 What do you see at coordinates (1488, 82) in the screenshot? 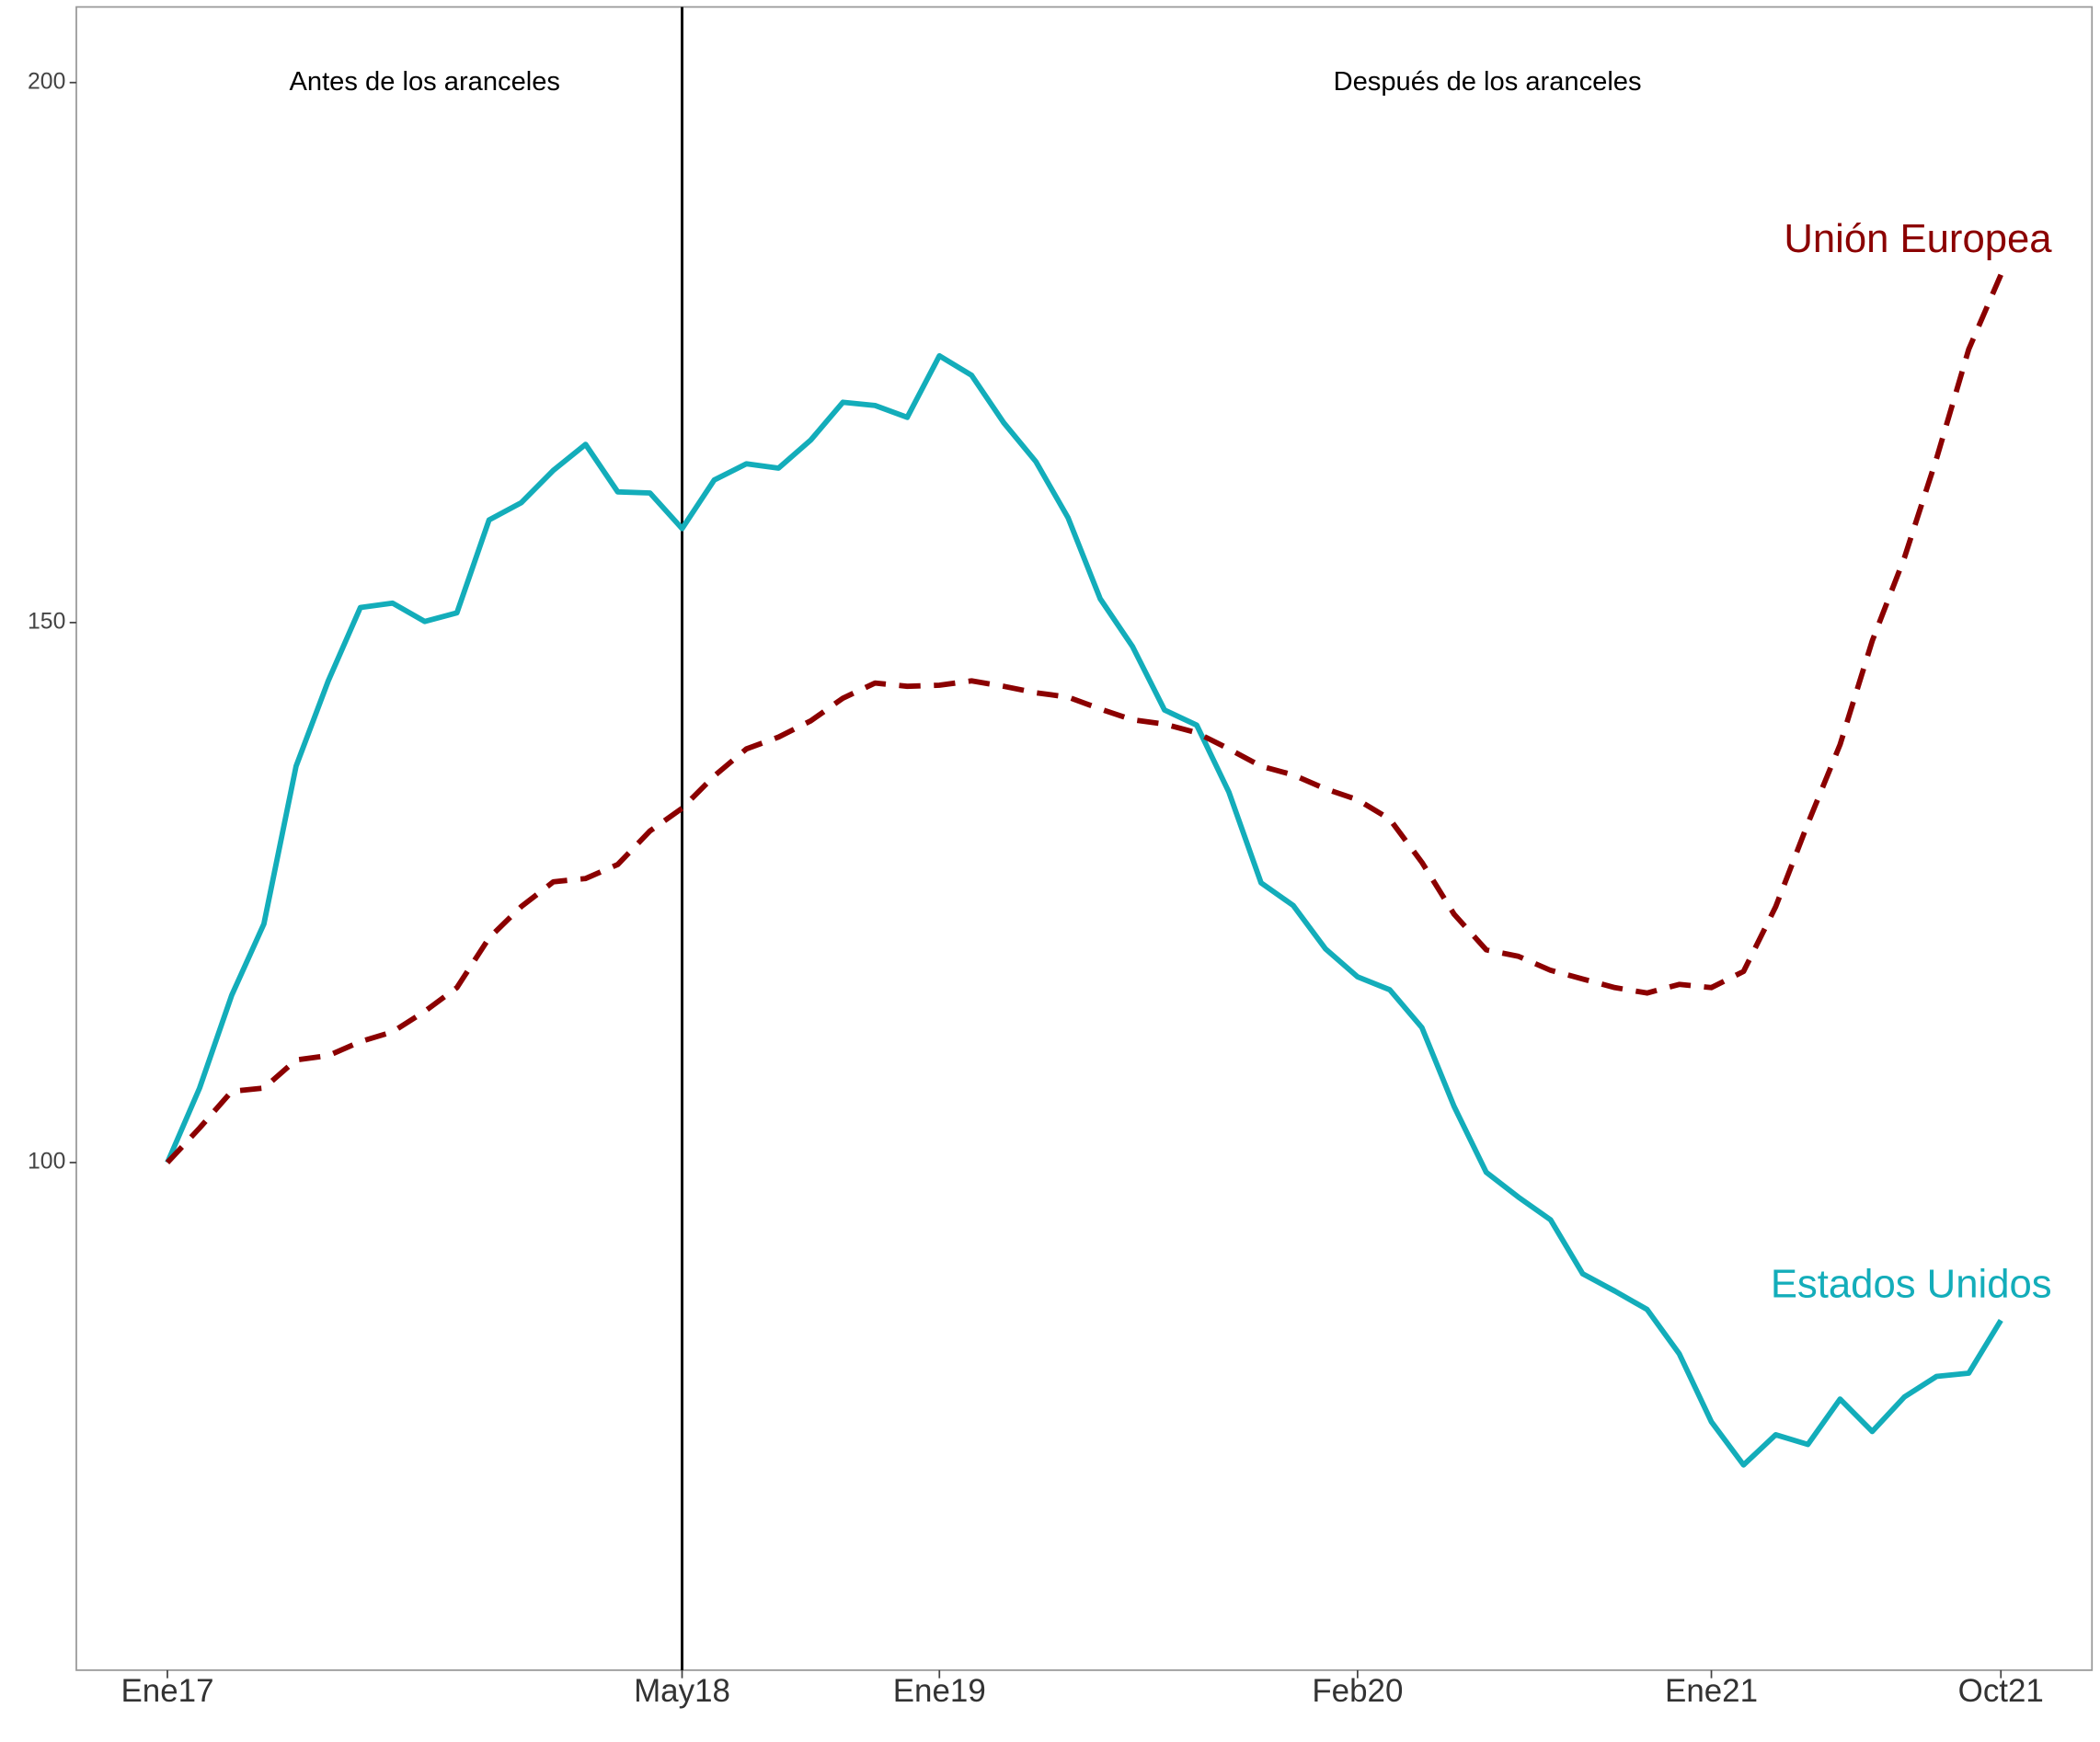
I see `annotation: Después de los aranceles` at bounding box center [1488, 82].